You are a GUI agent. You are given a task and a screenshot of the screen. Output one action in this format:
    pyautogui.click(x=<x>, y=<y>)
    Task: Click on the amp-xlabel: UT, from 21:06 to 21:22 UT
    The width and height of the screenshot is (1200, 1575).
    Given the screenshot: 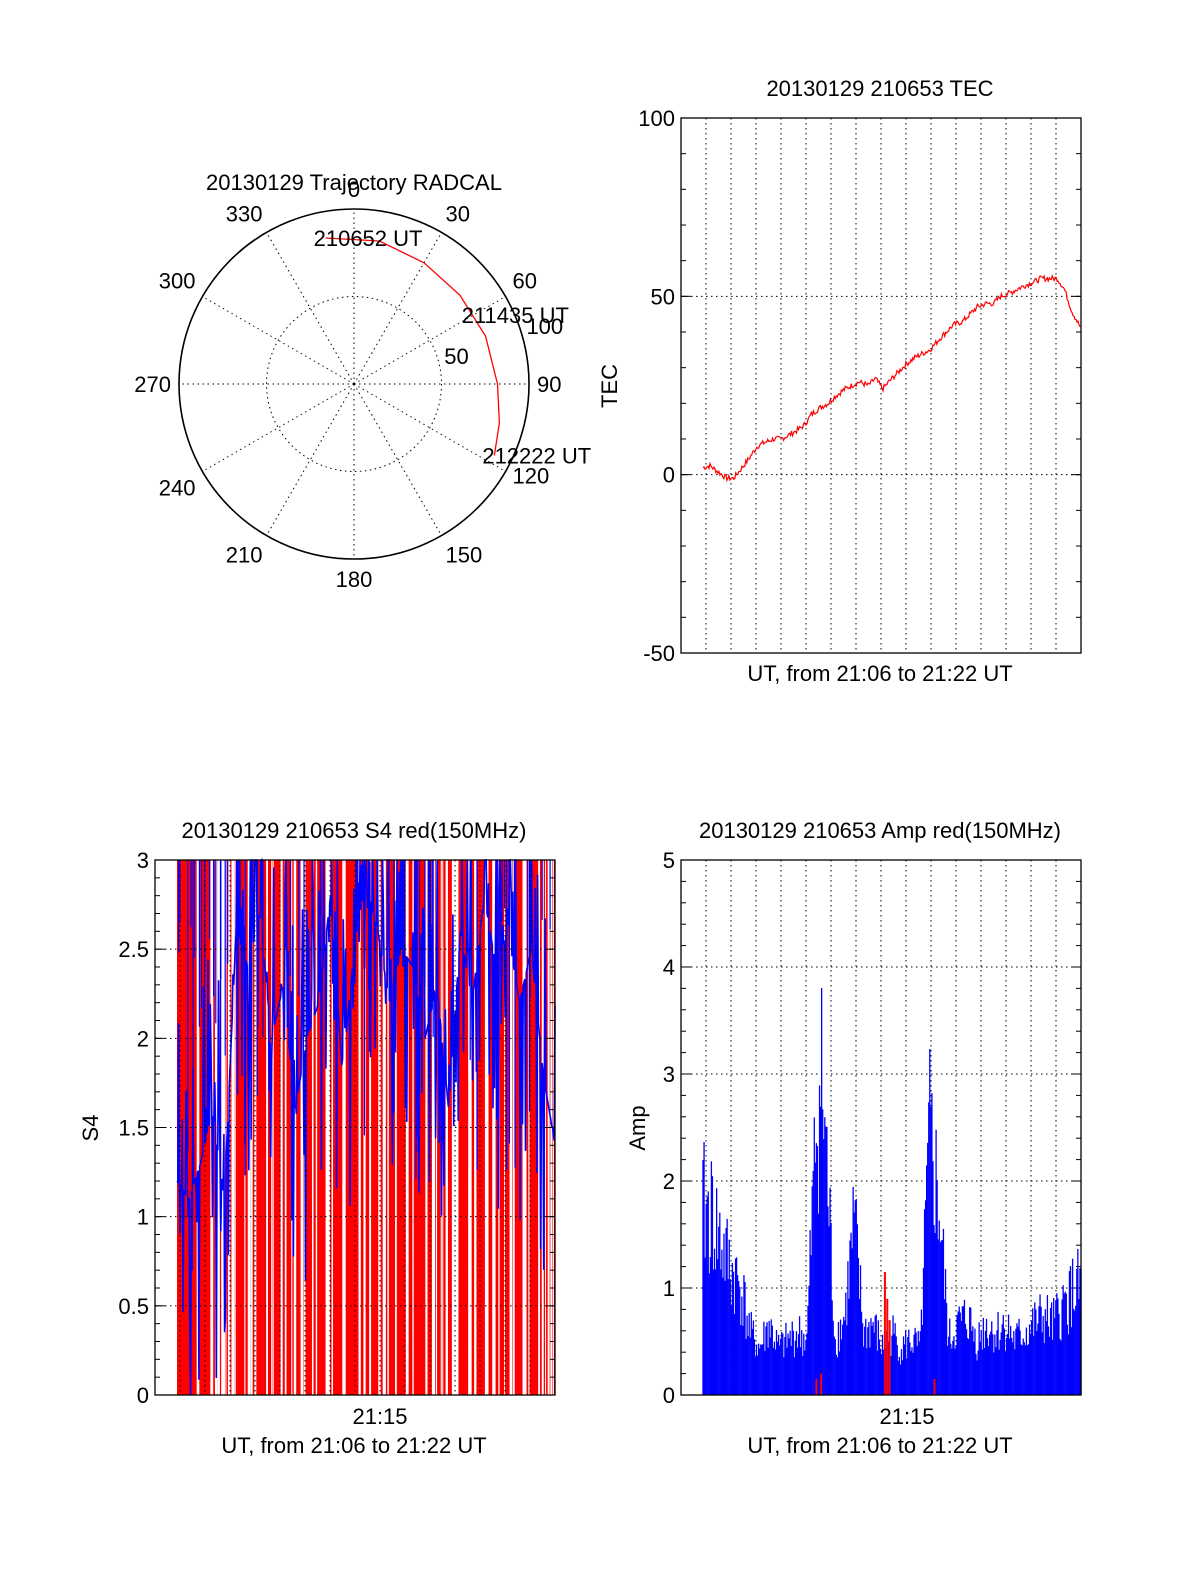 What is the action you would take?
    pyautogui.click(x=879, y=1445)
    